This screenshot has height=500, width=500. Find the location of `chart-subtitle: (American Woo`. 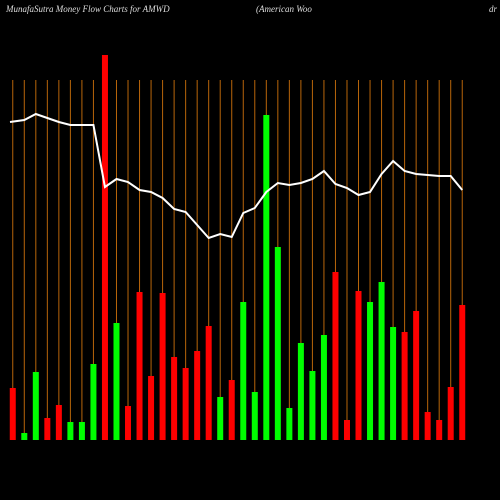

chart-subtitle: (American Woo is located at coordinates (284, 9).